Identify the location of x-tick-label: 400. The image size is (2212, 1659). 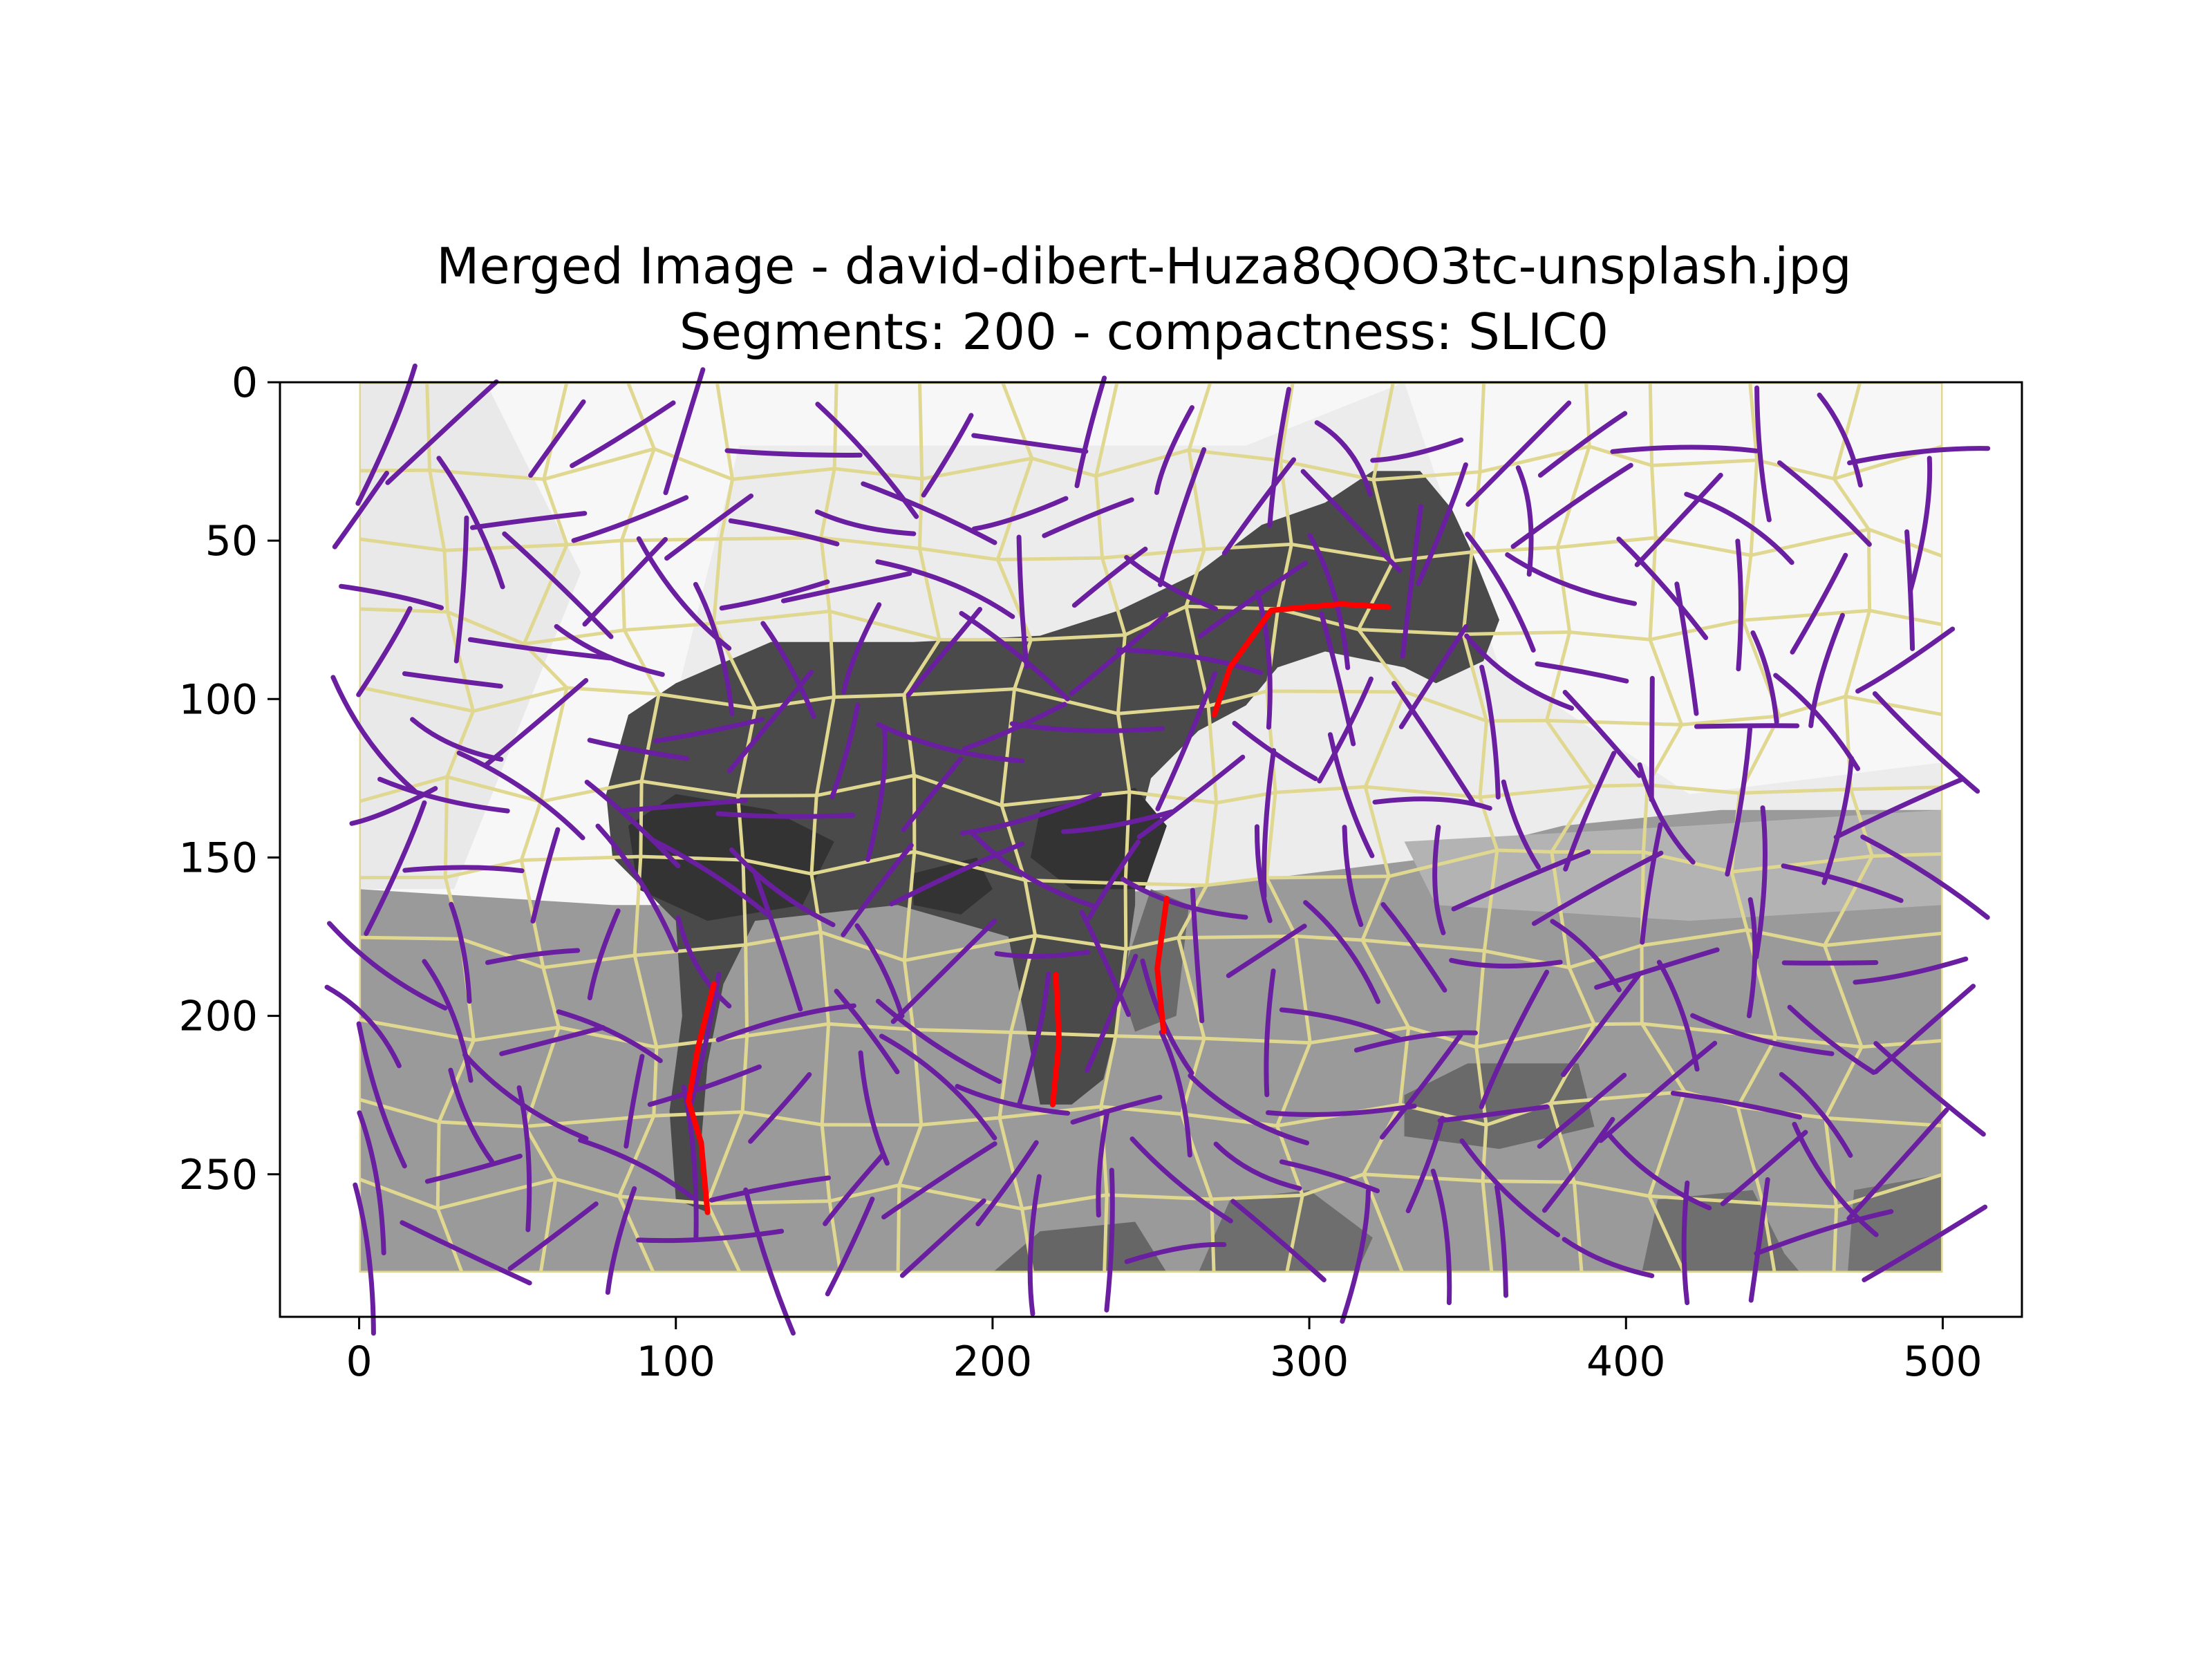
(1626, 1362).